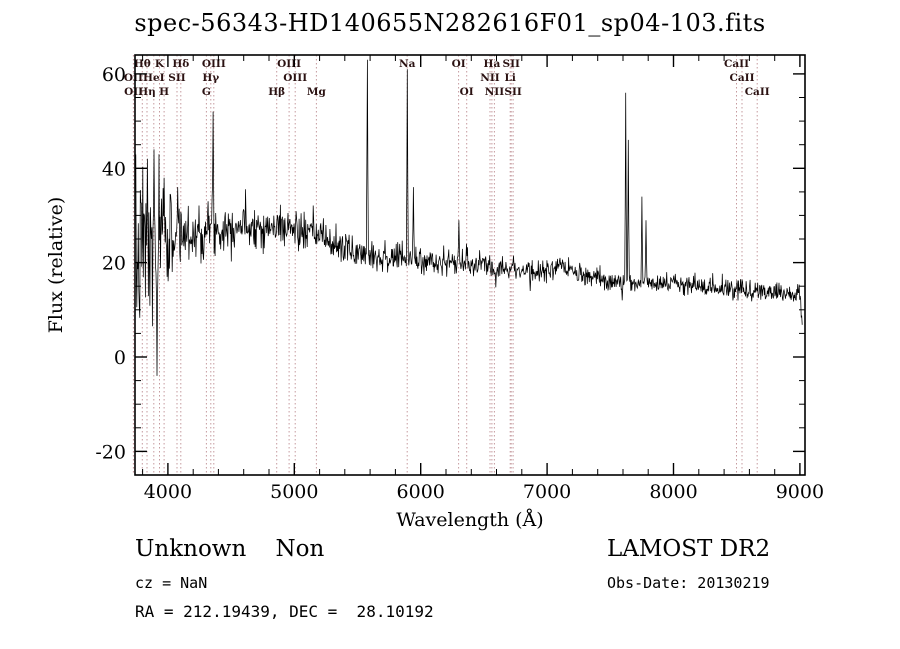 Image resolution: width=900 pixels, height=649 pixels. I want to click on marker-label: Hβ, so click(276, 92).